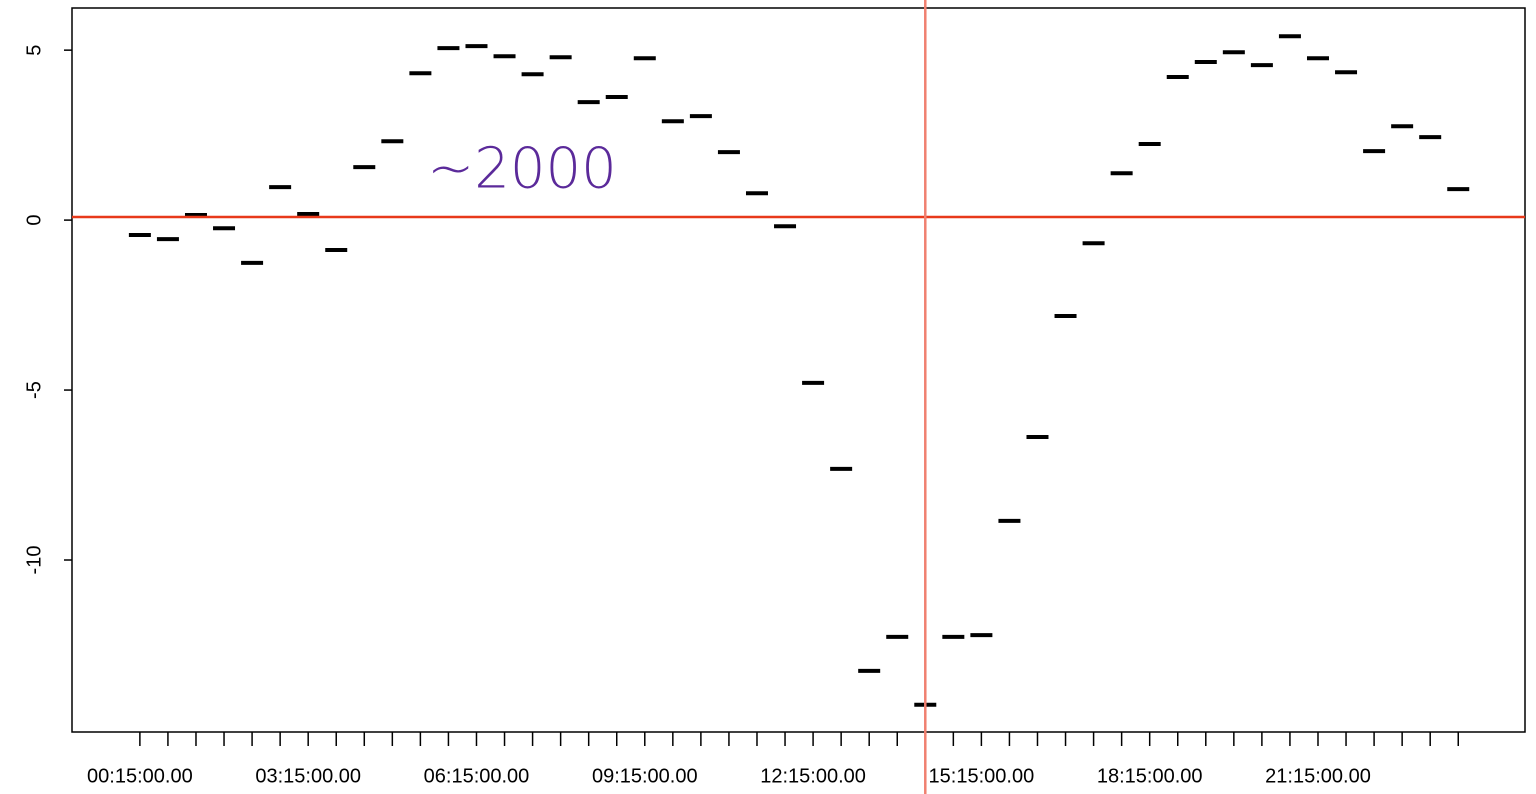 This screenshot has height=794, width=1536. I want to click on x-tick-label: 18:15:00.00, so click(1150, 776).